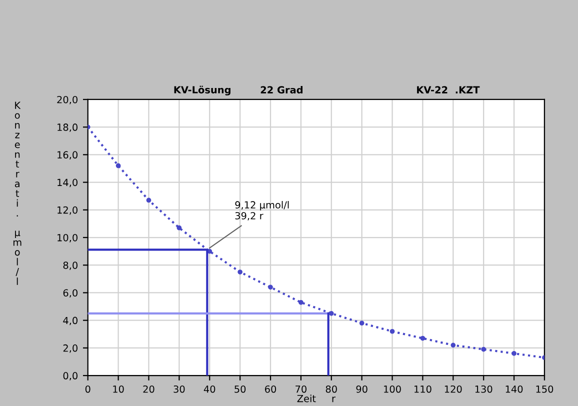 The height and width of the screenshot is (406, 578). Describe the element at coordinates (423, 389) in the screenshot. I see `x-tick-label: 110` at that location.